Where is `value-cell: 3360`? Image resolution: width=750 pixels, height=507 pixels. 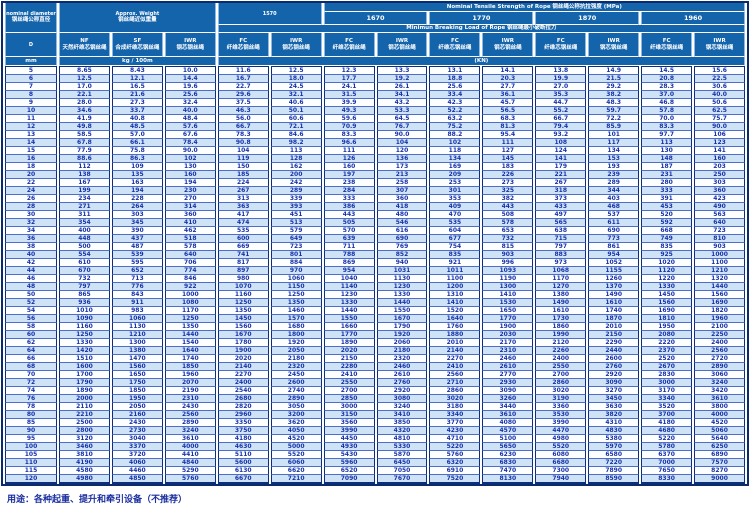
value-cell: 3360 is located at coordinates (561, 406).